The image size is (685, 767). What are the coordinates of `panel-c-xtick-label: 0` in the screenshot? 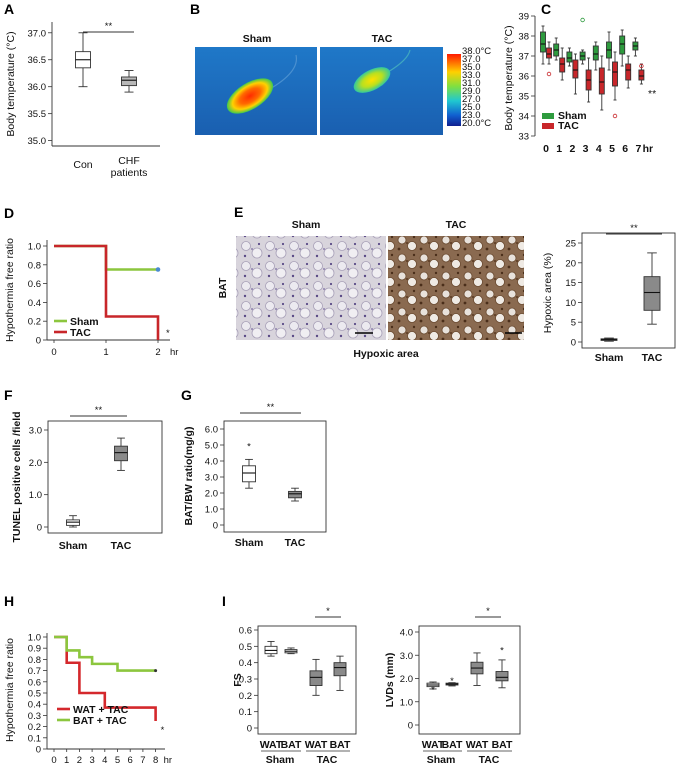 It's located at (546, 149).